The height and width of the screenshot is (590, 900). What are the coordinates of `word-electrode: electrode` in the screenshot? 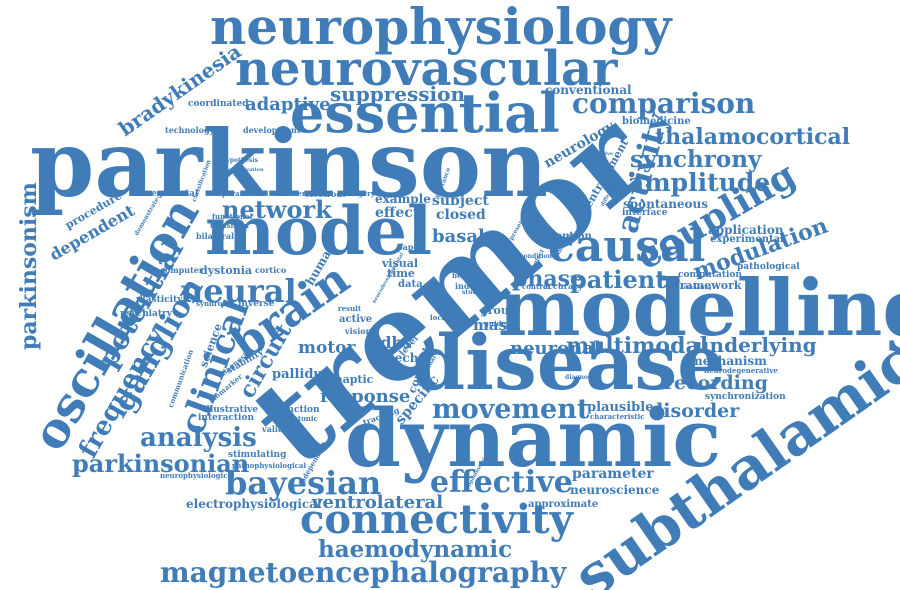 It's located at (326, 194).